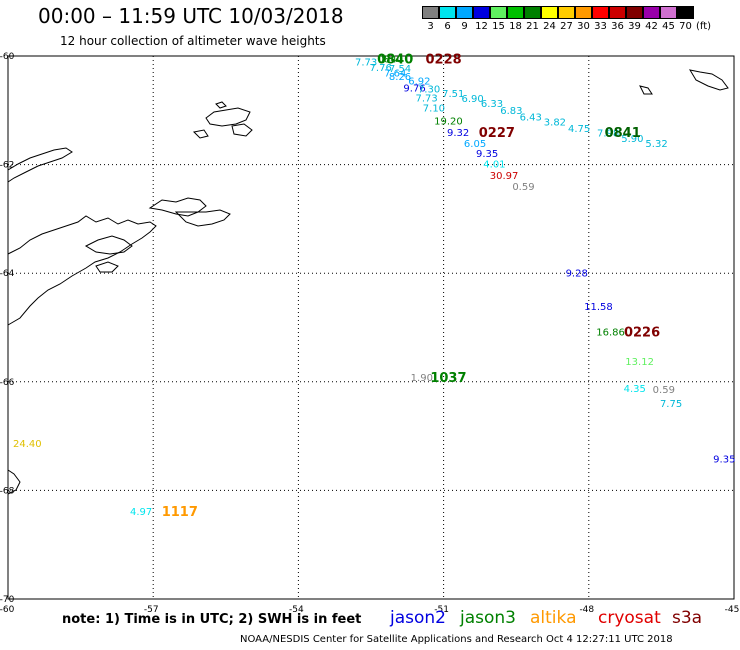 The image size is (740, 650). I want to click on colorbar-label: 36, so click(617, 26).